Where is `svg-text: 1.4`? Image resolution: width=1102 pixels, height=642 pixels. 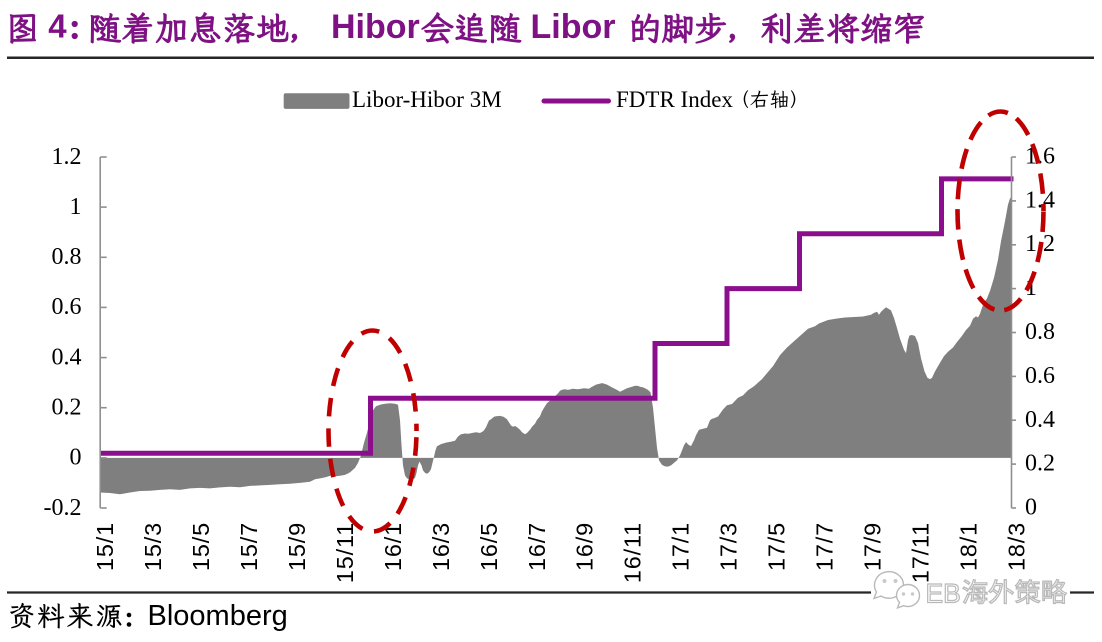 svg-text: 1.4 is located at coordinates (1040, 200).